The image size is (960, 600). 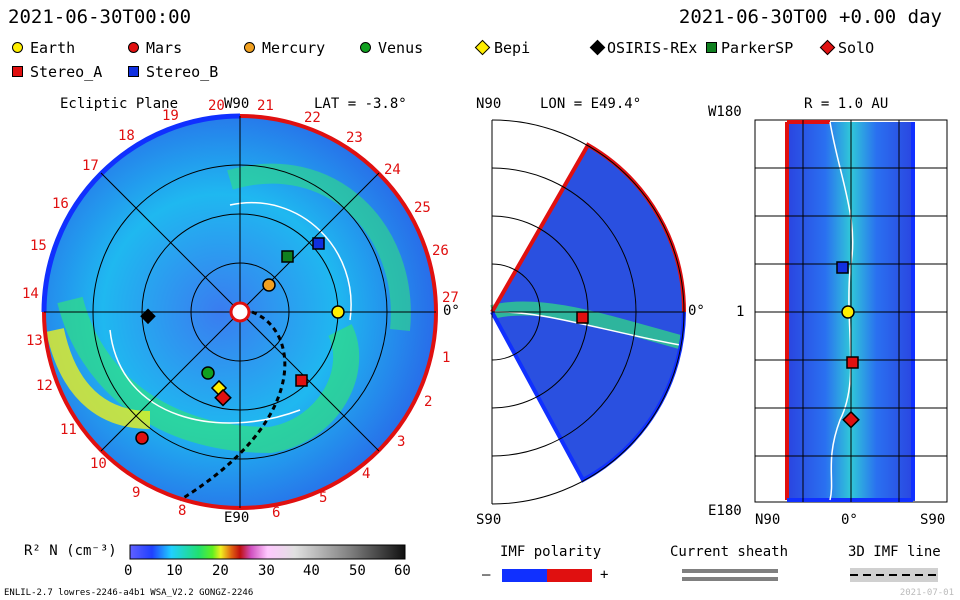 What do you see at coordinates (604, 575) in the screenshot?
I see `imf-plus: +` at bounding box center [604, 575].